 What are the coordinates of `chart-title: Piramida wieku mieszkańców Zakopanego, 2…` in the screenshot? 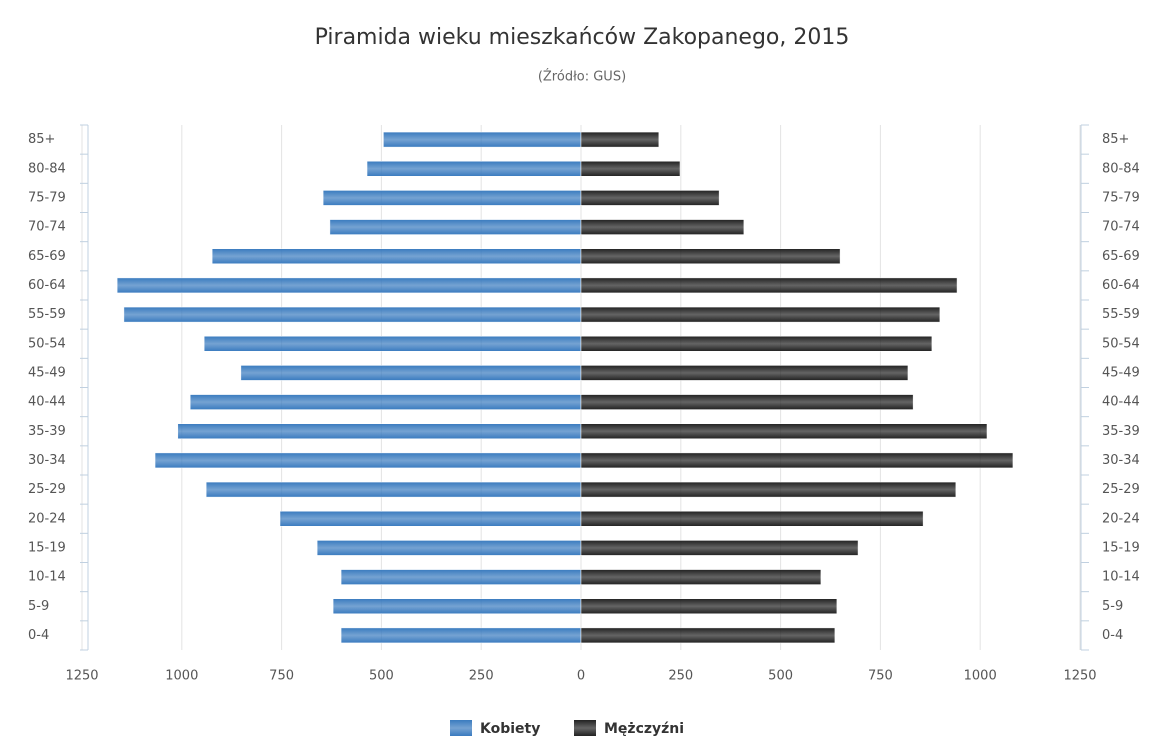 It's located at (582, 37).